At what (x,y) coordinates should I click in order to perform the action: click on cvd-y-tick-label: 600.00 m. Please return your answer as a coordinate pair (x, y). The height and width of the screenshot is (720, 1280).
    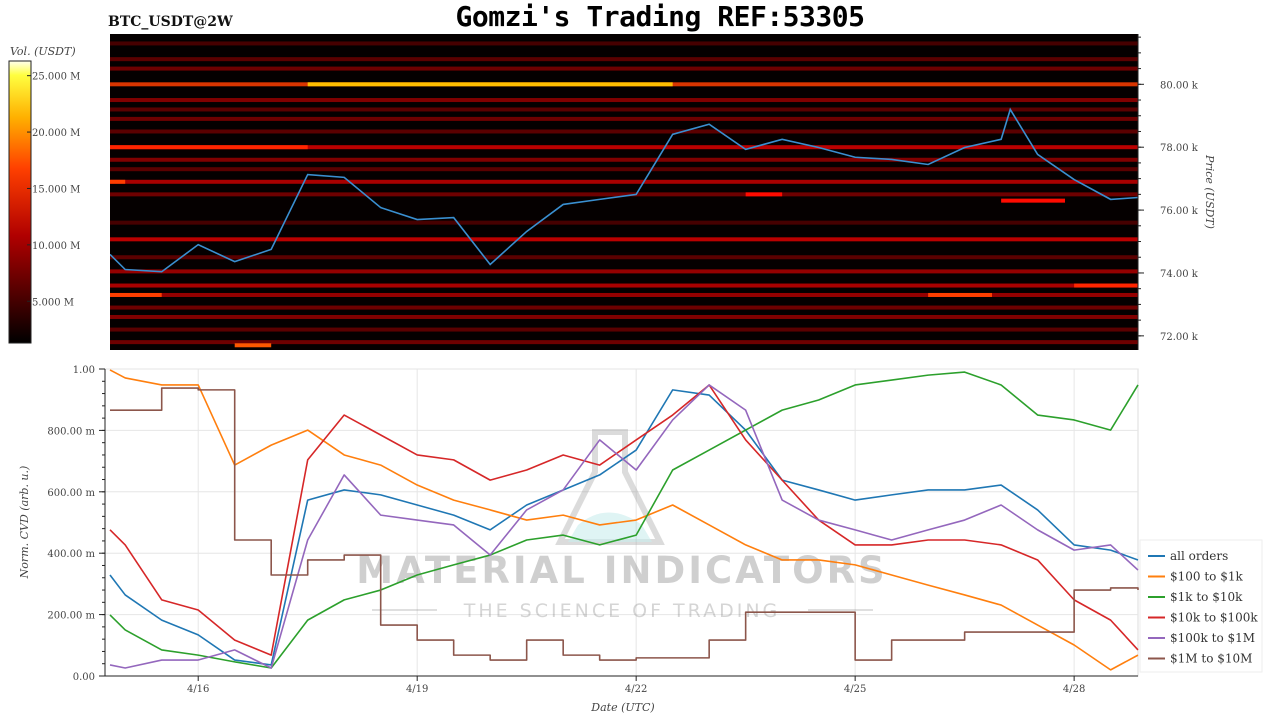
    Looking at the image, I should click on (71, 493).